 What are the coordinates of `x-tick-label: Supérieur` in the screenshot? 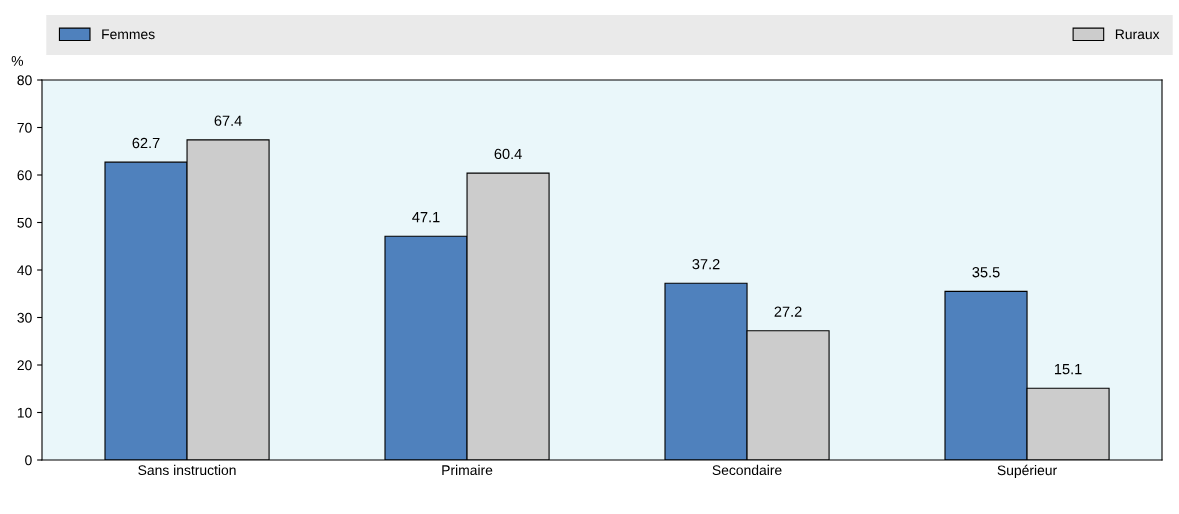 It's located at (1027, 471).